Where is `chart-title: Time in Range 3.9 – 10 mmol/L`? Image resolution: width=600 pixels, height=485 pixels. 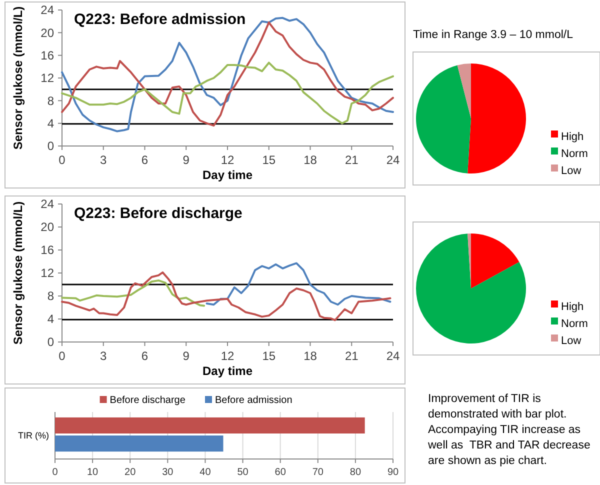 chart-title: Time in Range 3.9 – 10 mmol/L is located at coordinates (493, 35).